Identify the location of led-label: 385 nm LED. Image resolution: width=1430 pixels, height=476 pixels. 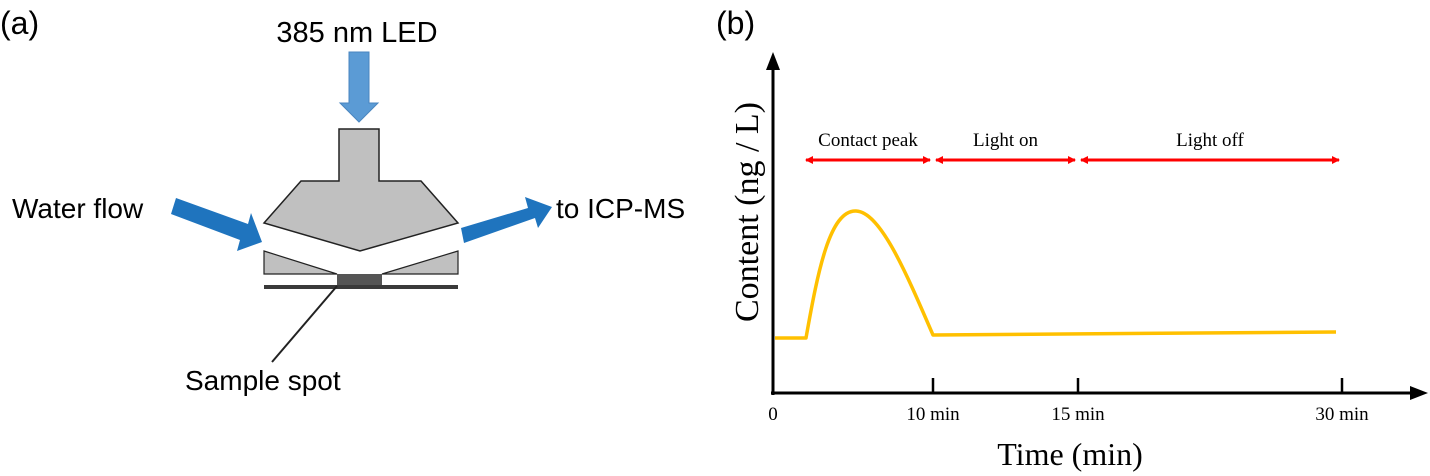
(356, 33).